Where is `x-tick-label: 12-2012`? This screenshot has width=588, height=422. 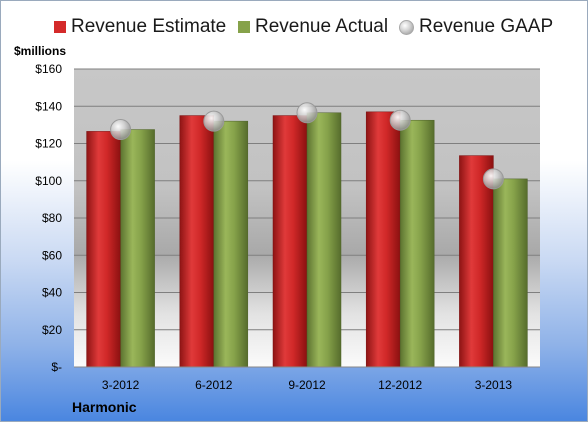 x-tick-label: 12-2012 is located at coordinates (400, 385).